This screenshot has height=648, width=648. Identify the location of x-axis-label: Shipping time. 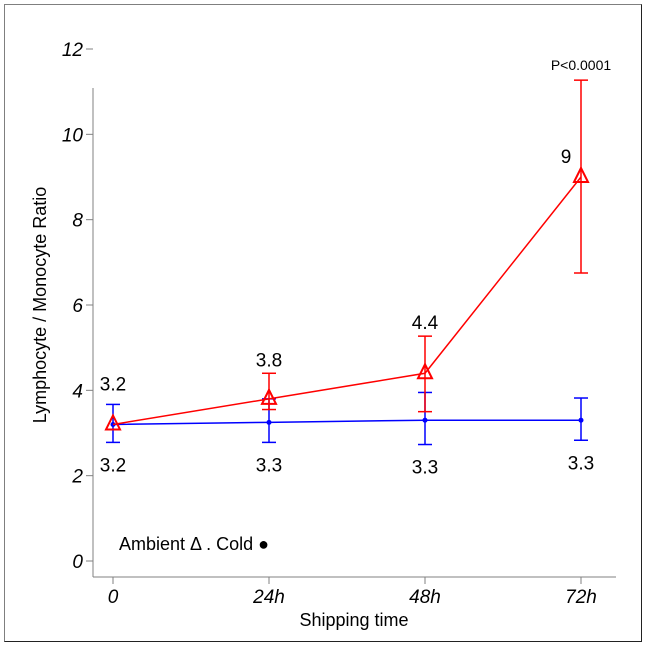
(353, 620).